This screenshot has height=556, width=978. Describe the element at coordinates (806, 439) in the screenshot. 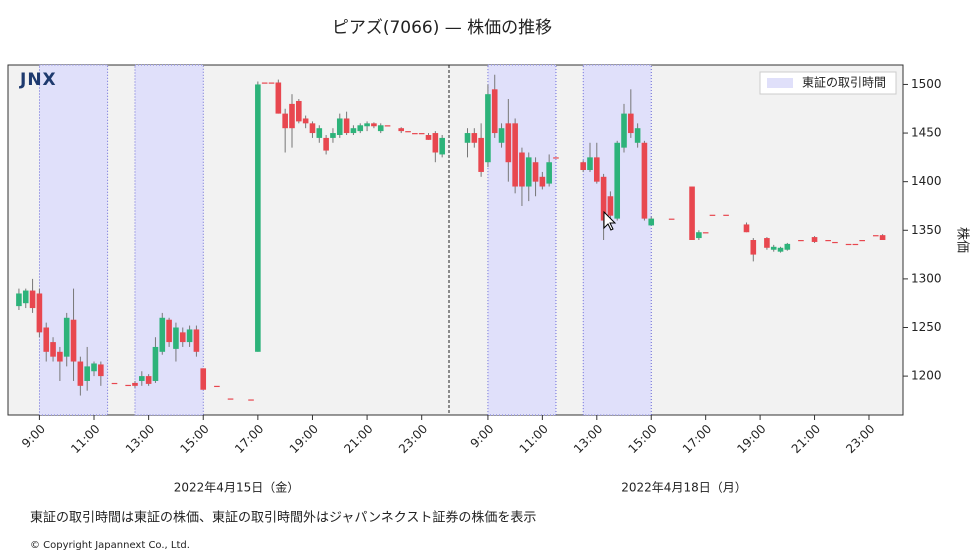

I see `x-tick-label: 21:00` at that location.